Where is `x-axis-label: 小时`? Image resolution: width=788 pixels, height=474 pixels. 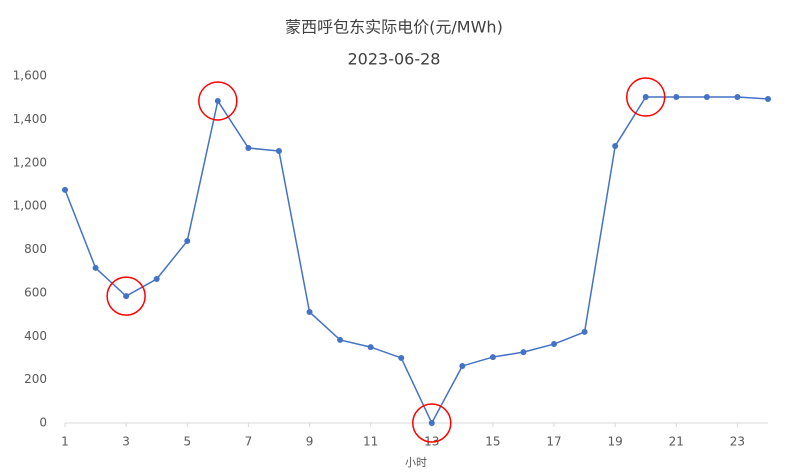 x-axis-label: 小时 is located at coordinates (416, 462).